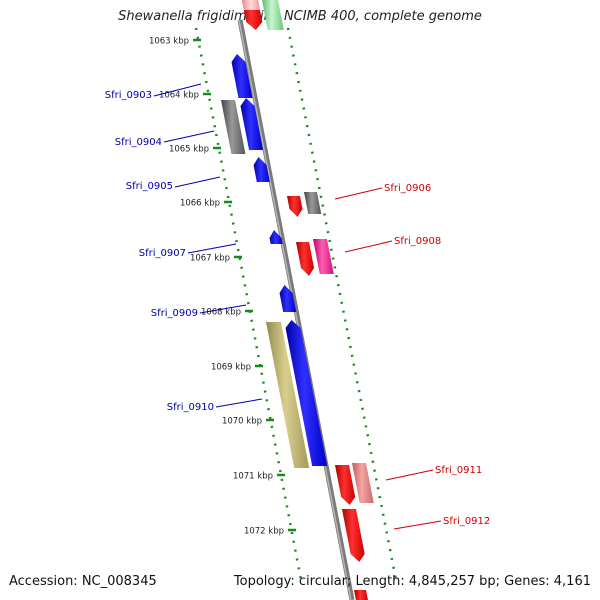 The height and width of the screenshot is (600, 600). What do you see at coordinates (169, 42) in the screenshot?
I see `kbp-tick-label: 1063 kbp` at bounding box center [169, 42].